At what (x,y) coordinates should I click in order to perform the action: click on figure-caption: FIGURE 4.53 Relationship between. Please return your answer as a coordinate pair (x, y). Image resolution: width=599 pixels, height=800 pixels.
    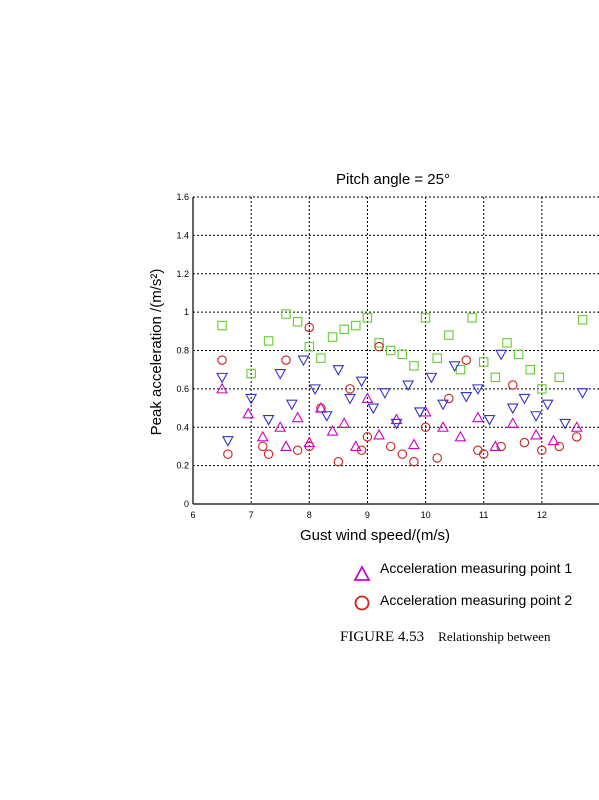
    Looking at the image, I should click on (445, 637).